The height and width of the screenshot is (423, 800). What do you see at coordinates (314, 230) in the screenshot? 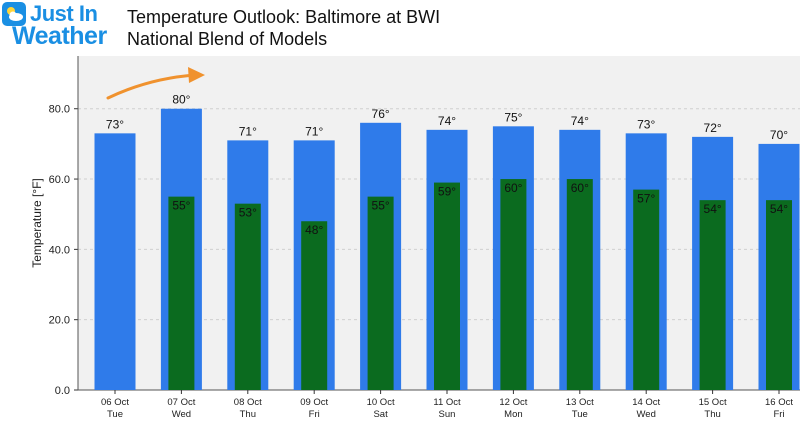
I see `low-temp-label: 48°` at bounding box center [314, 230].